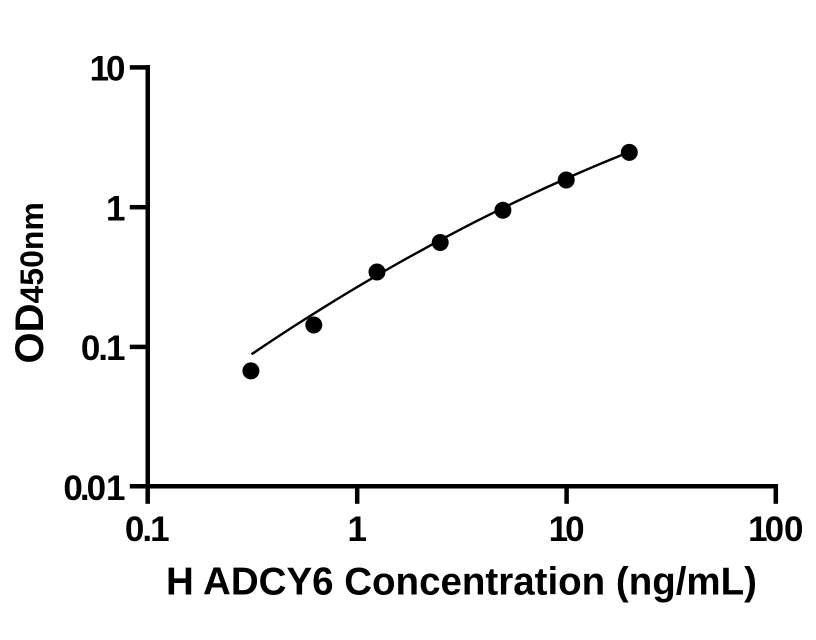 The height and width of the screenshot is (640, 816). I want to click on svg-text: 0.01, so click(94, 488).